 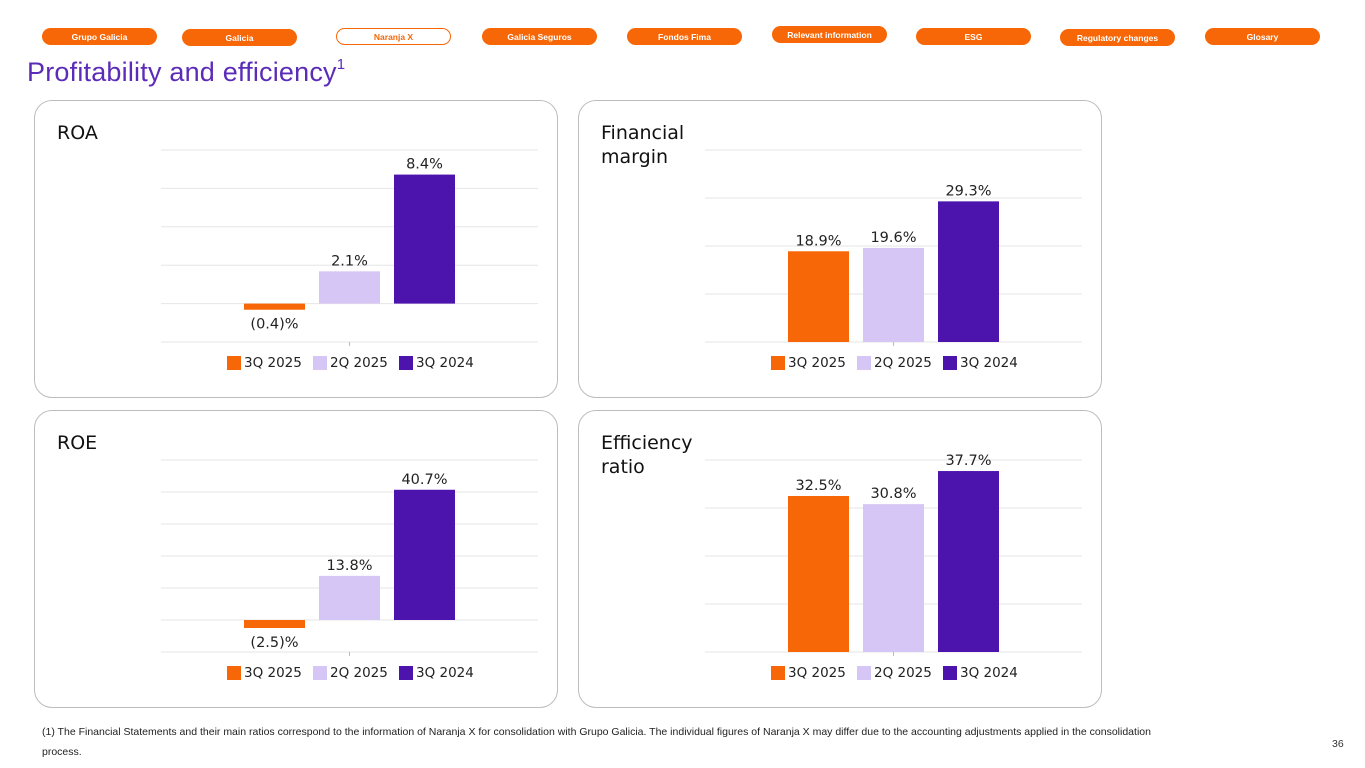 I want to click on footnote-marker: 1, so click(x=341, y=64).